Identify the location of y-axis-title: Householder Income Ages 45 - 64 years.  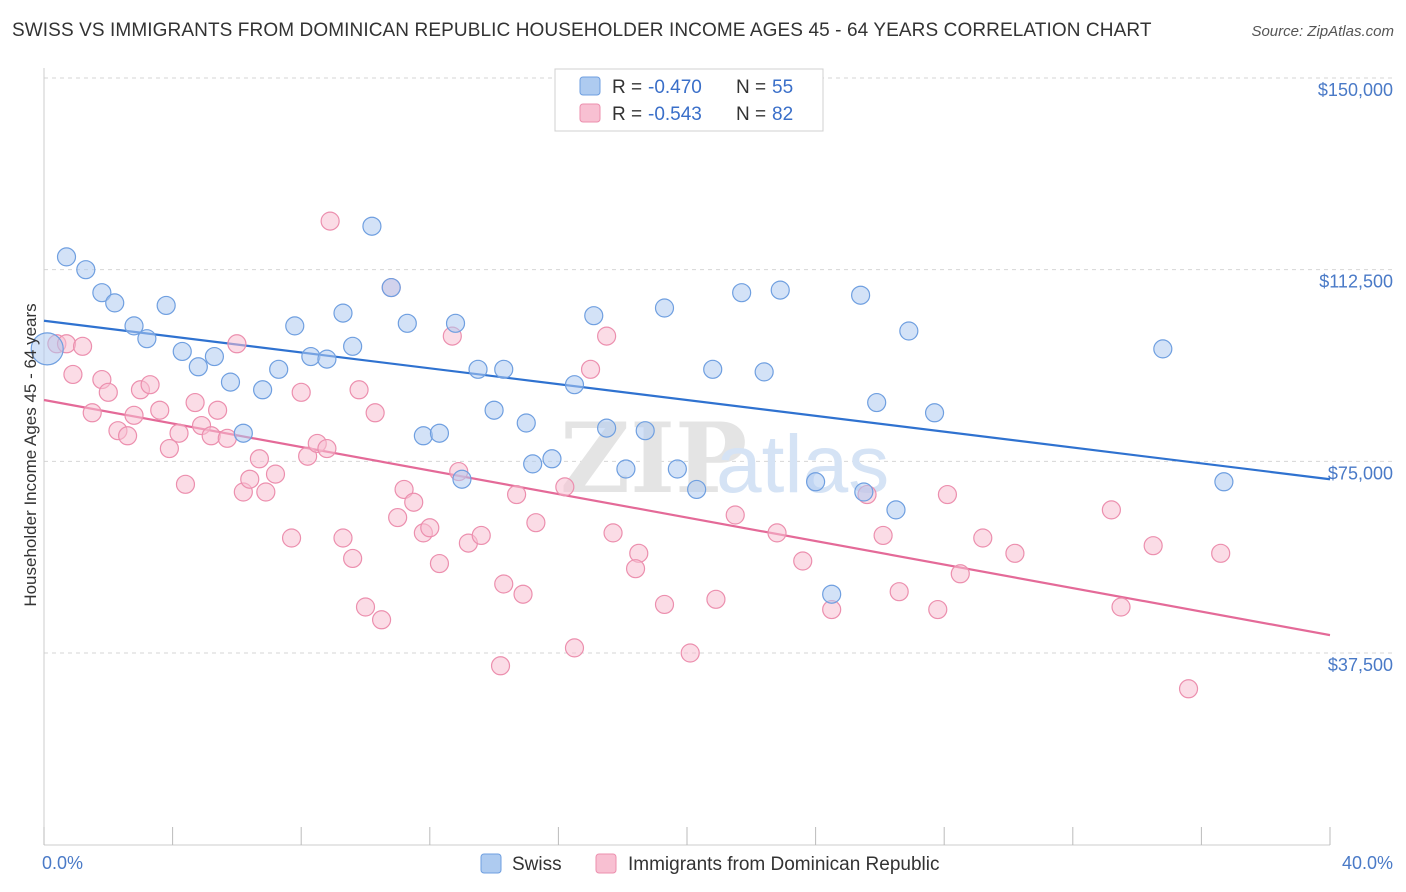
(30, 454).